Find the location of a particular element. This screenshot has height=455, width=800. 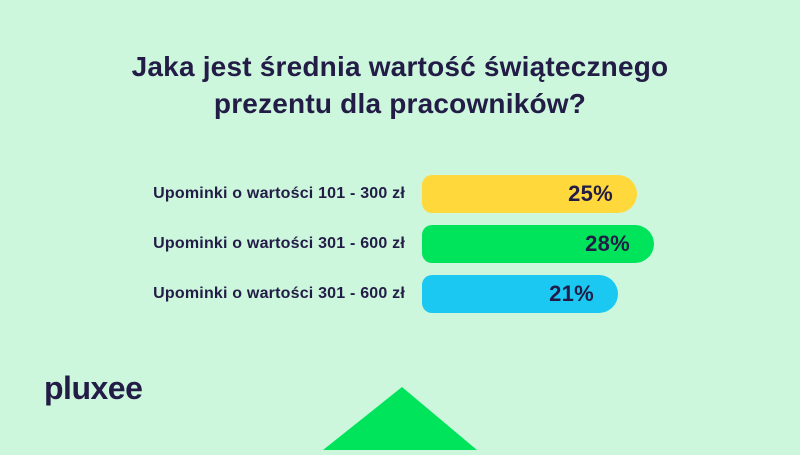

bar-label-2: Upominki o wartości 301 - 600 zł is located at coordinates (279, 293).